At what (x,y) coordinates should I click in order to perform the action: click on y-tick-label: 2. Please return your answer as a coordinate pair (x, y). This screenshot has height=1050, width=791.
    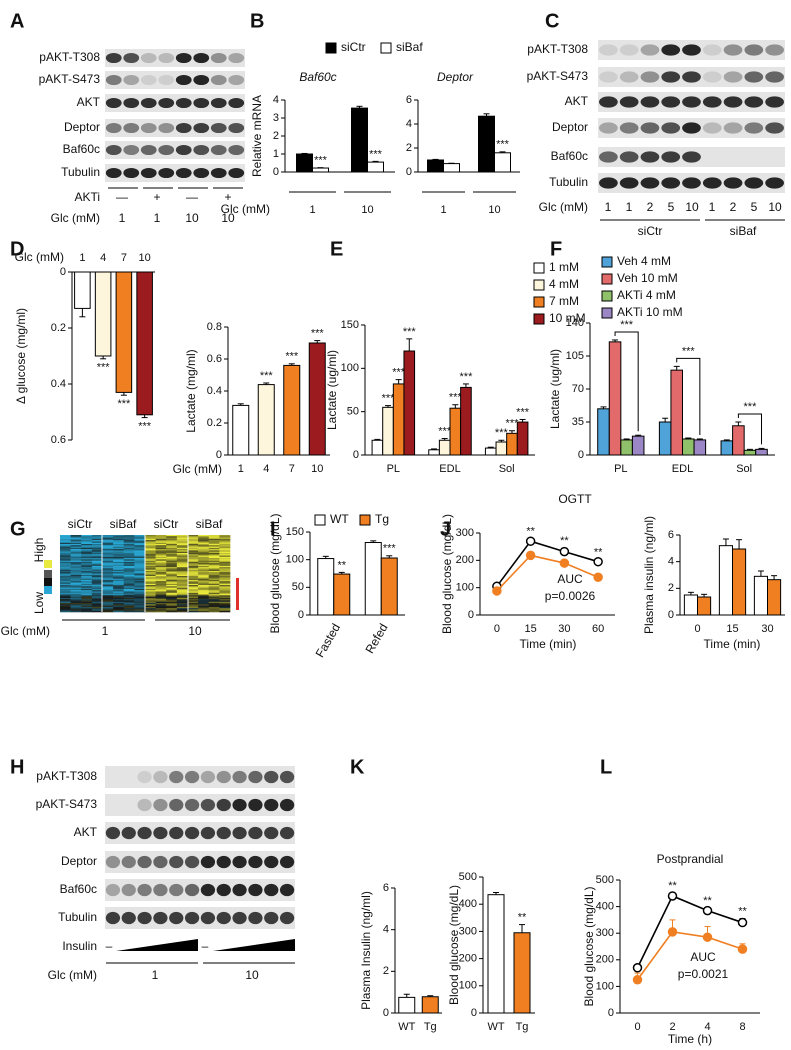
    Looking at the image, I should click on (671, 588).